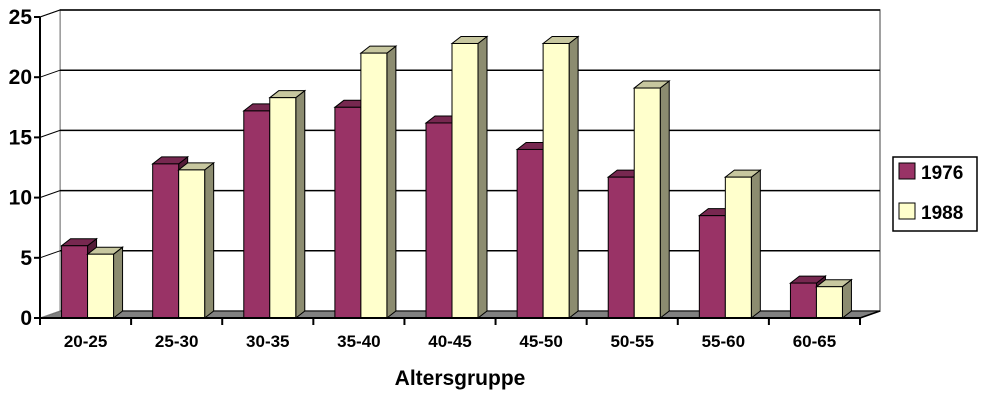 The image size is (981, 399). Describe the element at coordinates (942, 213) in the screenshot. I see `legend-label-1988: 1988` at that location.